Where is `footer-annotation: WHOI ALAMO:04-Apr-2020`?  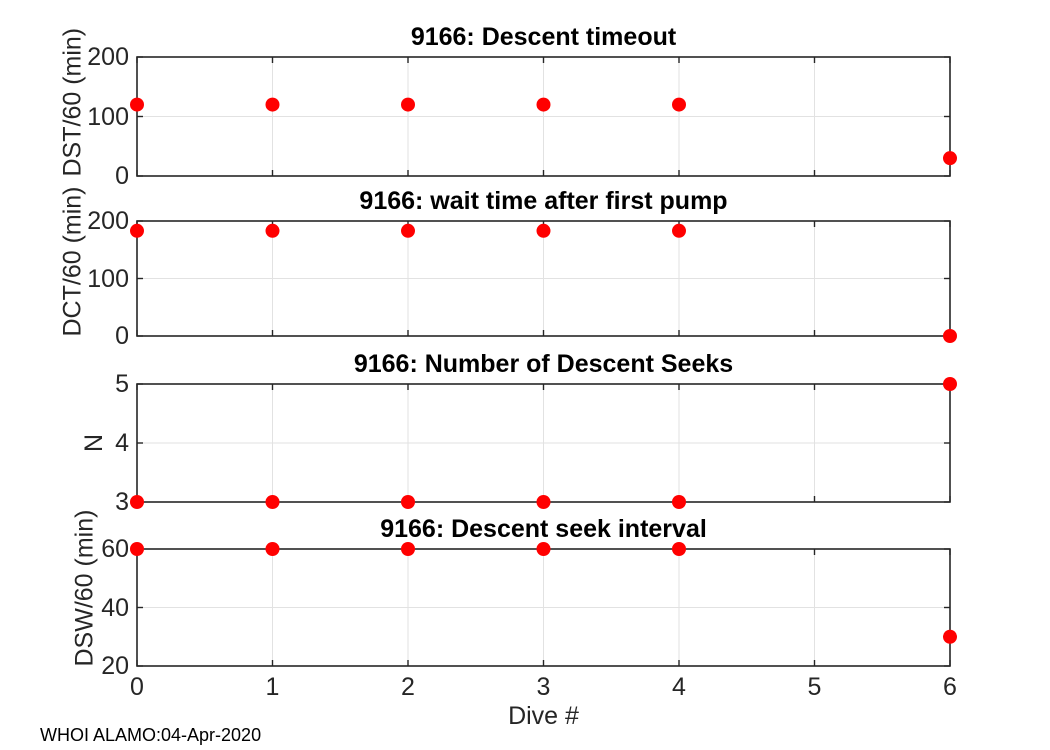 footer-annotation: WHOI ALAMO:04-Apr-2020 is located at coordinates (151, 735).